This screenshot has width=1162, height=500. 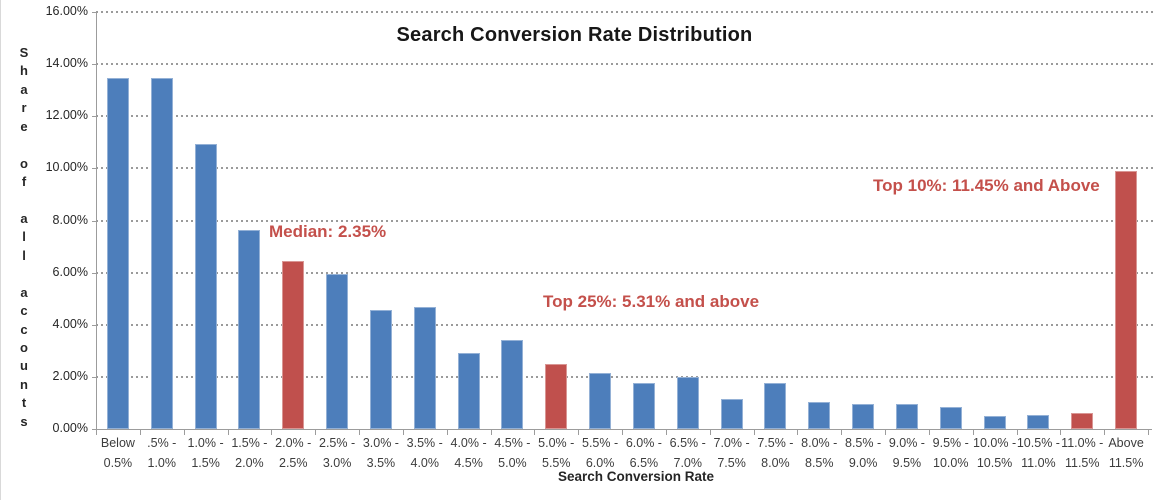 I want to click on x-tick-label-line: Below, so click(x=117, y=443).